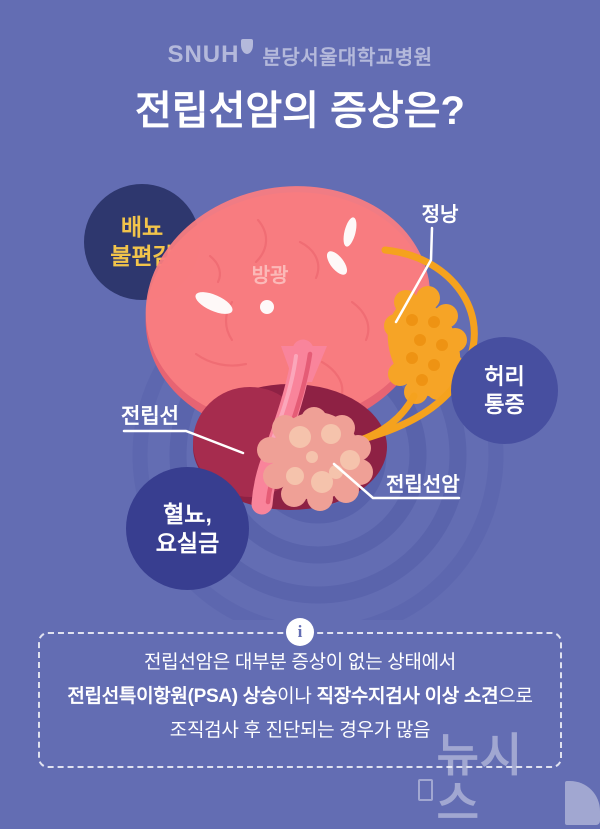 This screenshot has height=829, width=600. What do you see at coordinates (142, 227) in the screenshot?
I see `badge-line: 배뇨` at bounding box center [142, 227].